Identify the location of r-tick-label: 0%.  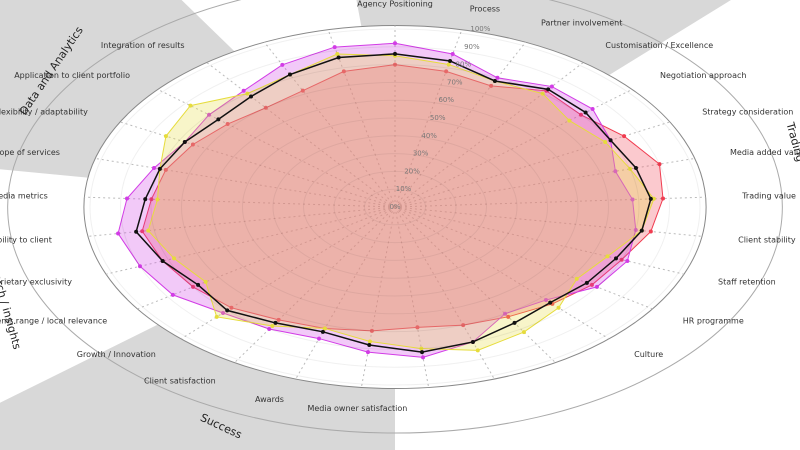
(394, 207).